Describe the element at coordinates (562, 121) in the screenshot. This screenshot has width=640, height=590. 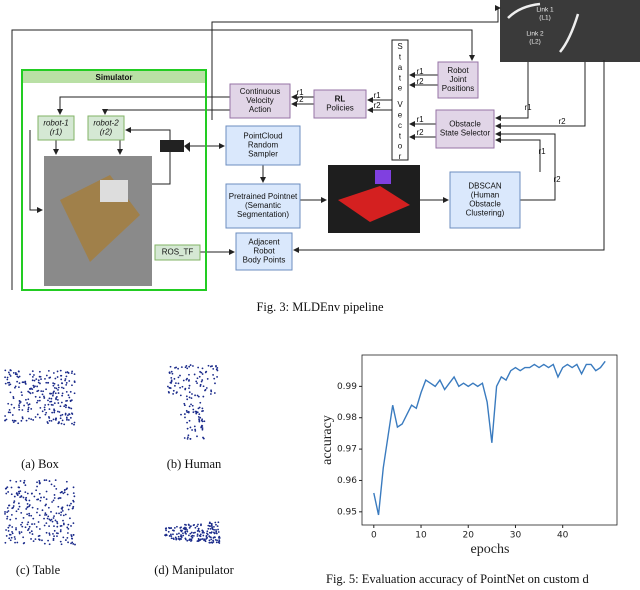
I see `edge-label: r2` at that location.